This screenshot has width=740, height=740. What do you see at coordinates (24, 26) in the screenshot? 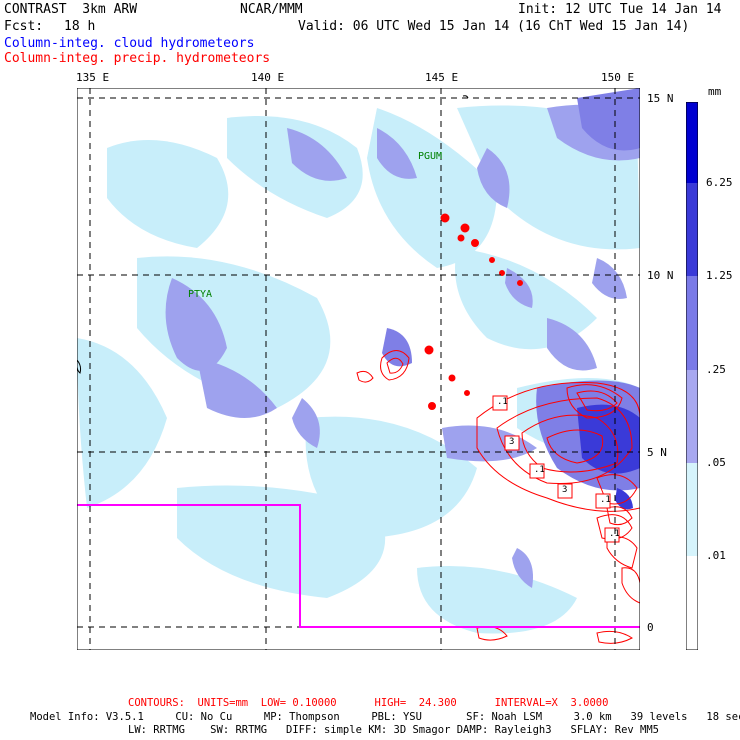
I see `forecast-label: Fcst:` at bounding box center [24, 26].